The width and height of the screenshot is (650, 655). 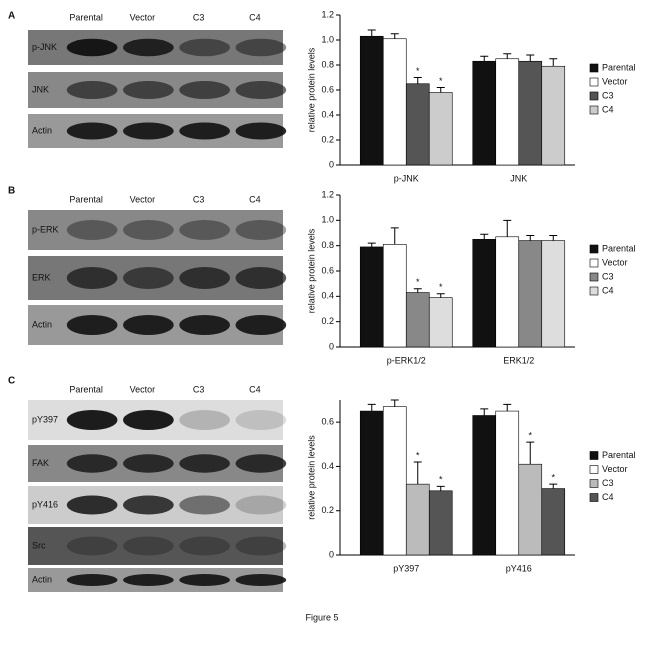 What do you see at coordinates (11, 381) in the screenshot?
I see `panel-label: C` at bounding box center [11, 381].